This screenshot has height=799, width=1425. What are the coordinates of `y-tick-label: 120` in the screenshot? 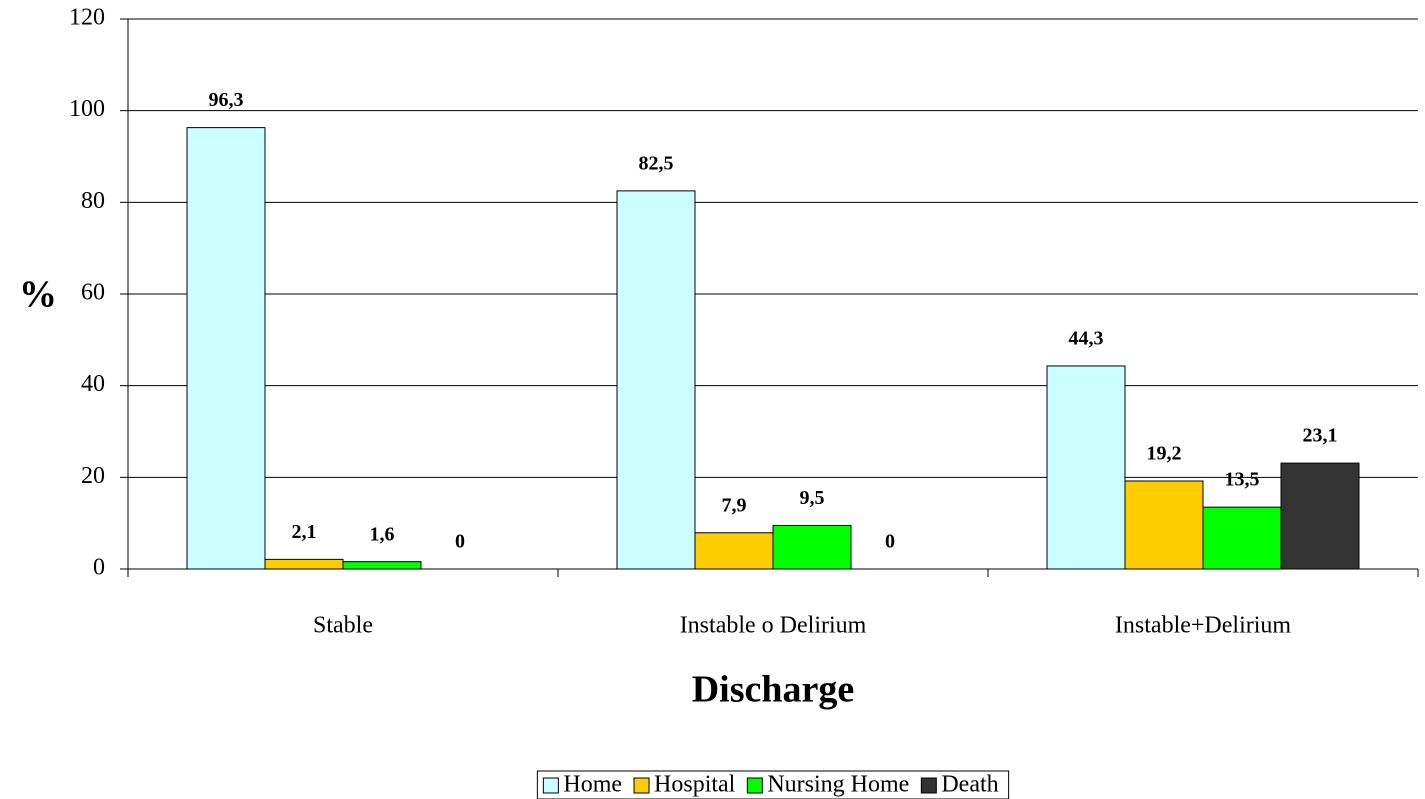 It's located at (87, 18).